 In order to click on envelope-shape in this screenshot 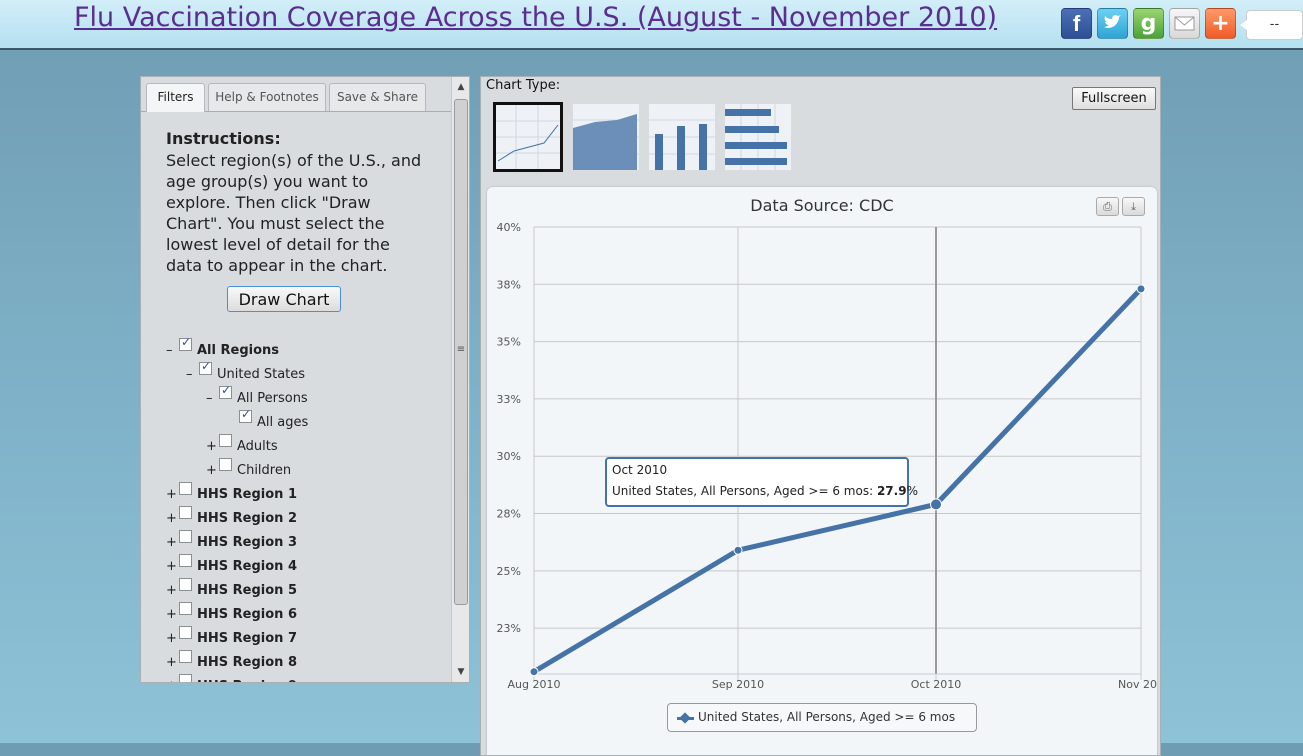, I will do `click(1184, 23)`.